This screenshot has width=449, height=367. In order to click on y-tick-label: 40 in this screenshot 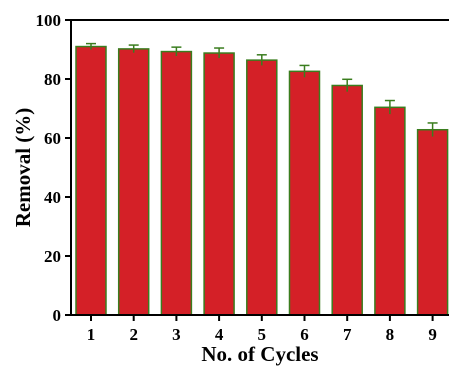, I will do `click(52, 197)`.